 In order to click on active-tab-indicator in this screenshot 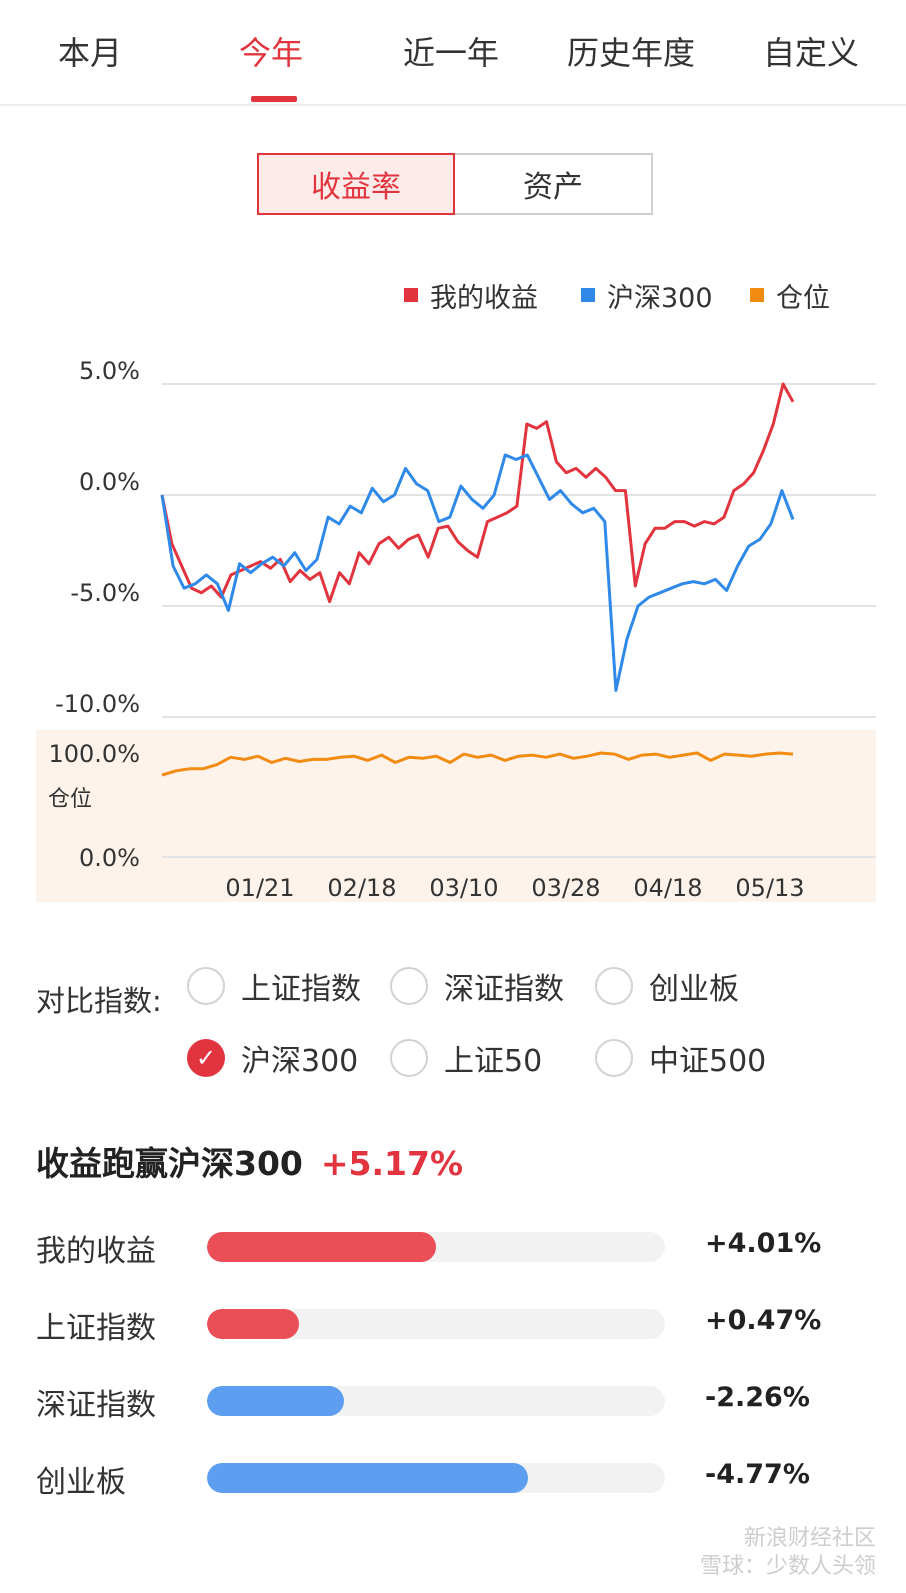, I will do `click(274, 99)`.